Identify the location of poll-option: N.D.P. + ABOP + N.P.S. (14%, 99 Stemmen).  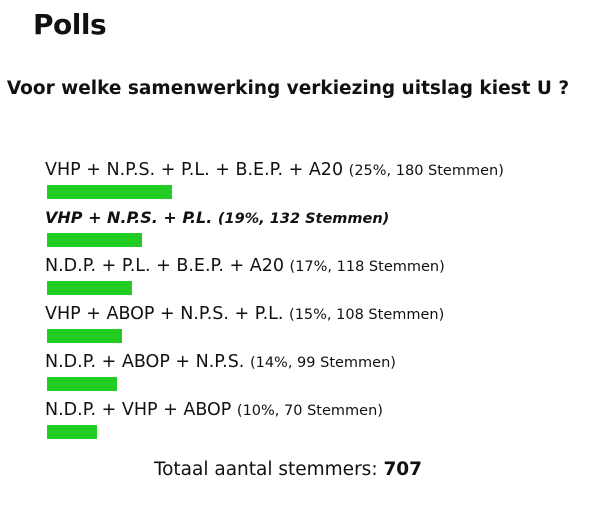
(315, 373).